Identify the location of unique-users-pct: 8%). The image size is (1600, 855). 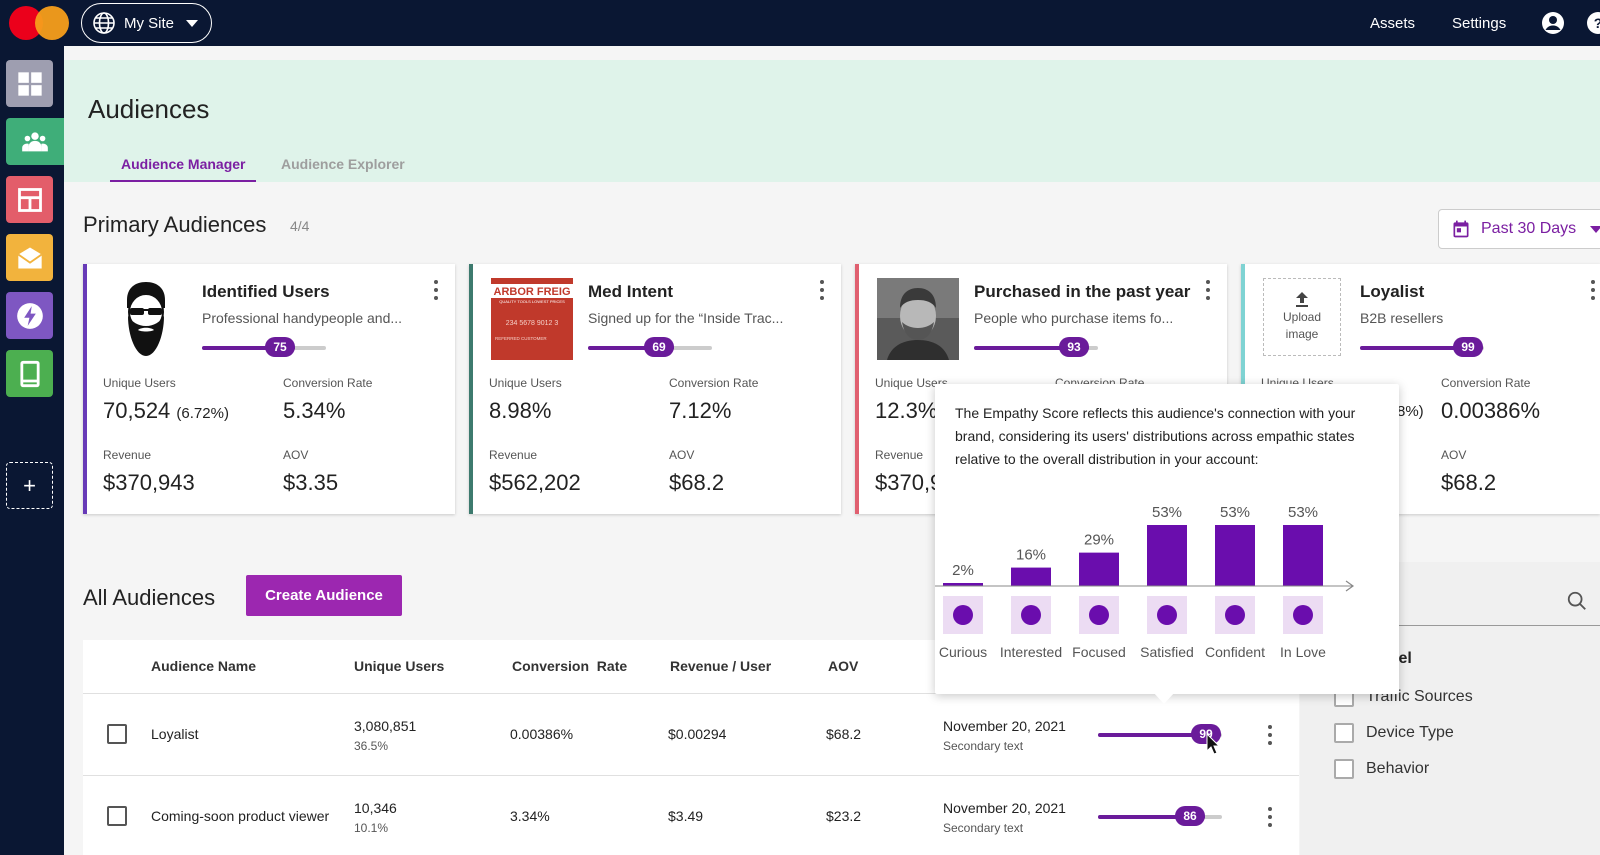
(1410, 411).